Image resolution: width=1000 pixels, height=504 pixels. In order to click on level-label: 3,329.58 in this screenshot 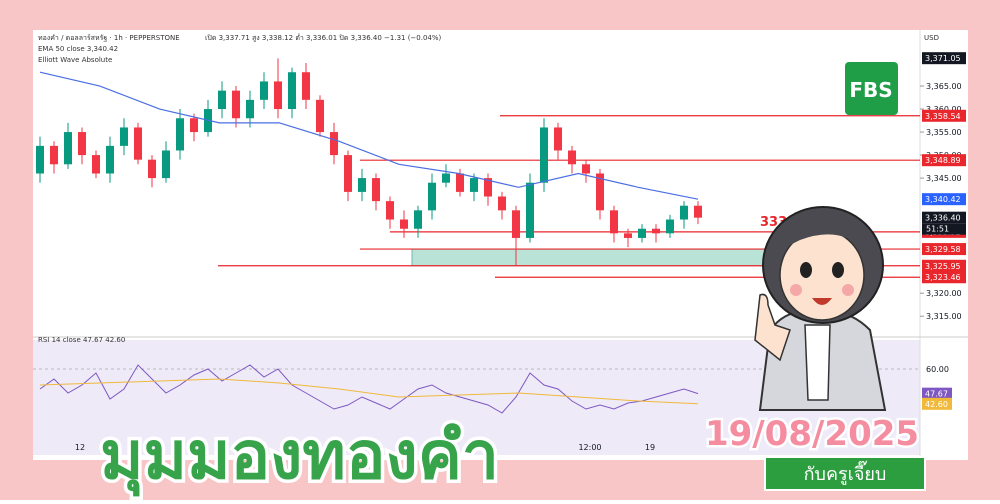, I will do `click(943, 249)`.